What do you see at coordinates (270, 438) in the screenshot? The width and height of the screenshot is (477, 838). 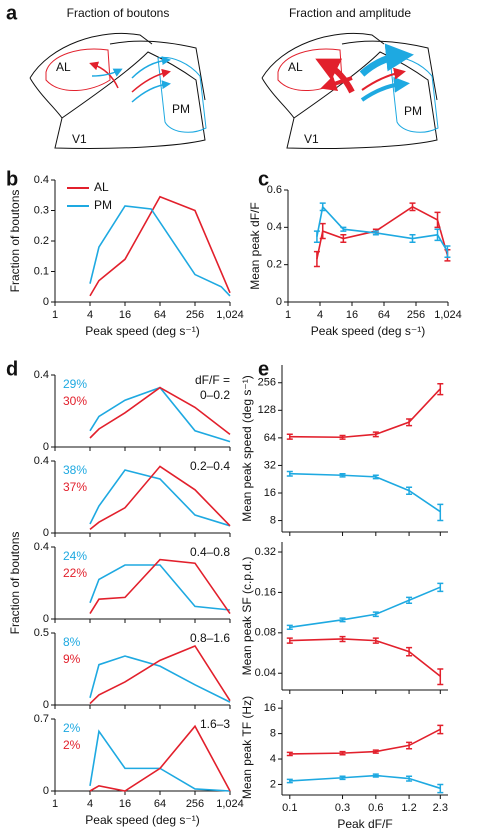 I see `y-tick-label: 64` at bounding box center [270, 438].